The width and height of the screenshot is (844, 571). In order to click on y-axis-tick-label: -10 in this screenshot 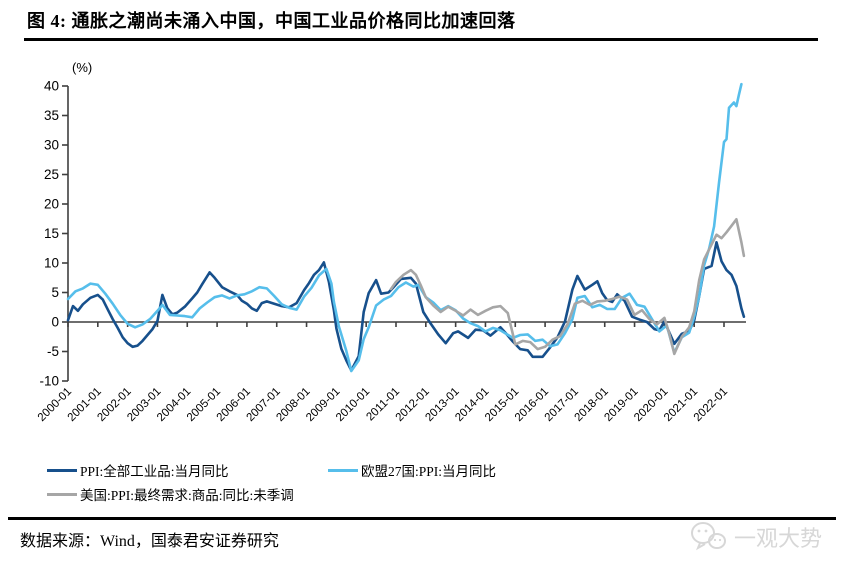, I will do `click(49, 381)`.